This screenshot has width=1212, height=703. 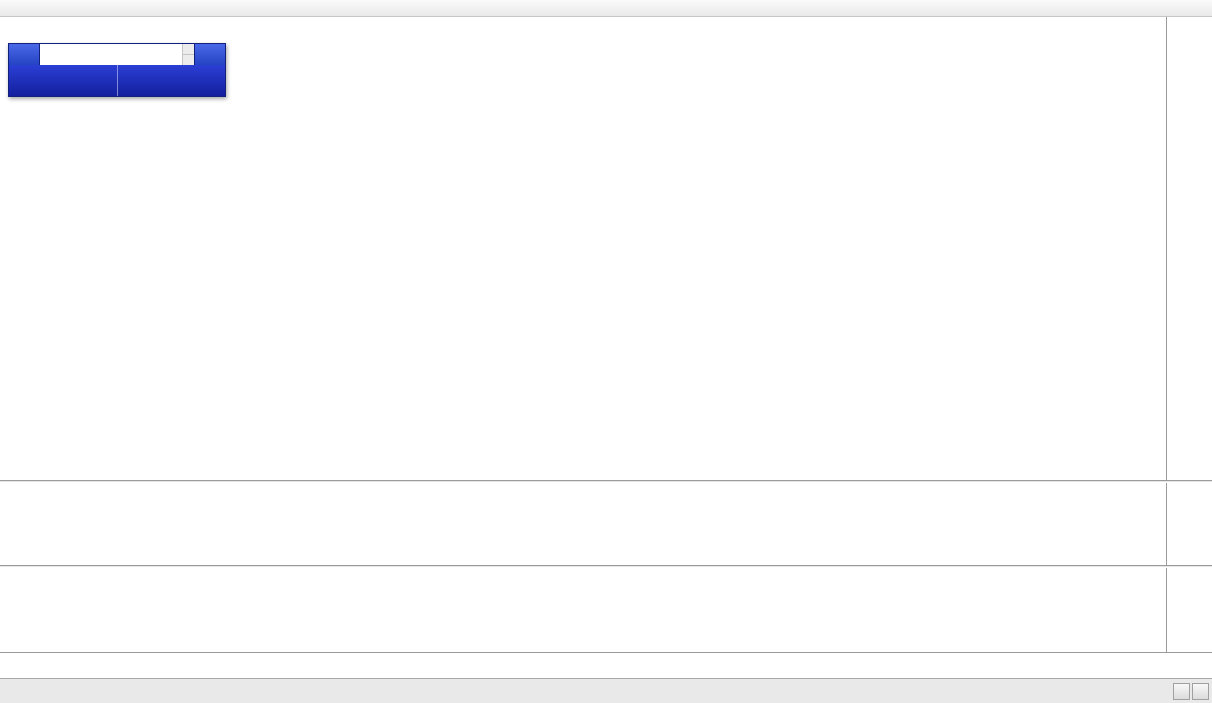 I want to click on tab-scroll-controls, so click(x=1192, y=693).